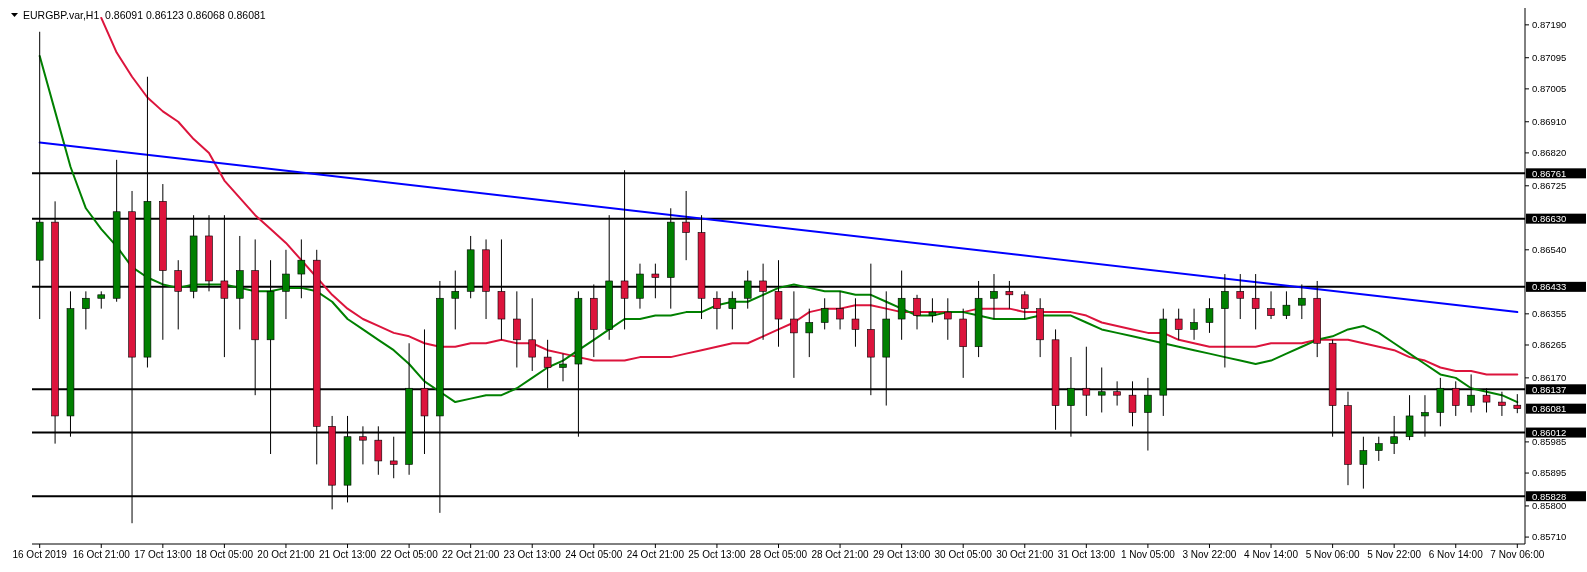  What do you see at coordinates (1456, 554) in the screenshot?
I see `x-tick-label: 6 Nov 14:00` at bounding box center [1456, 554].